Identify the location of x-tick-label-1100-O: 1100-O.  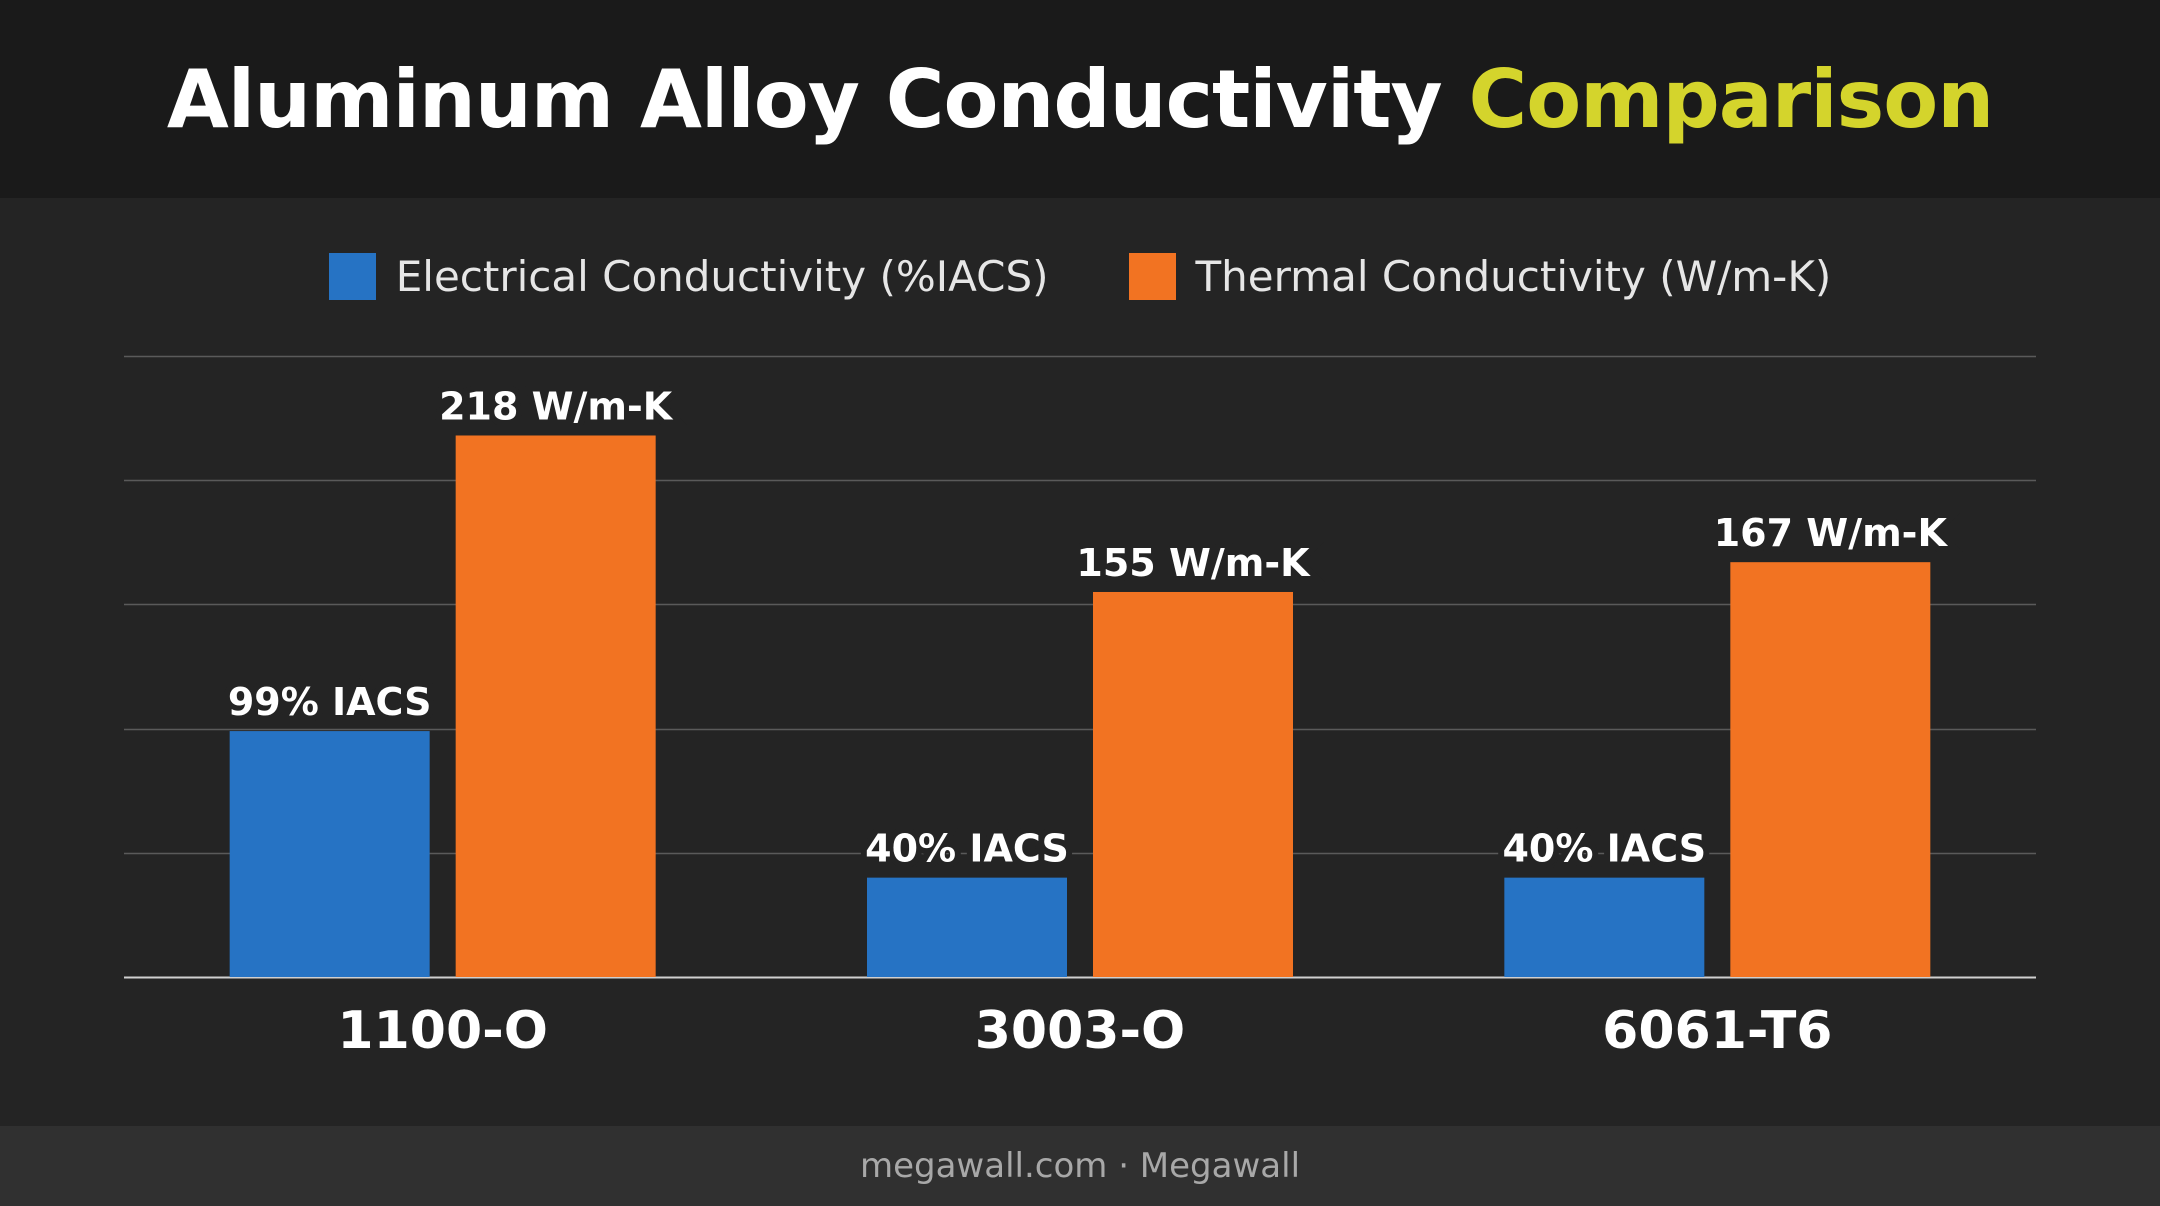
(442, 1031).